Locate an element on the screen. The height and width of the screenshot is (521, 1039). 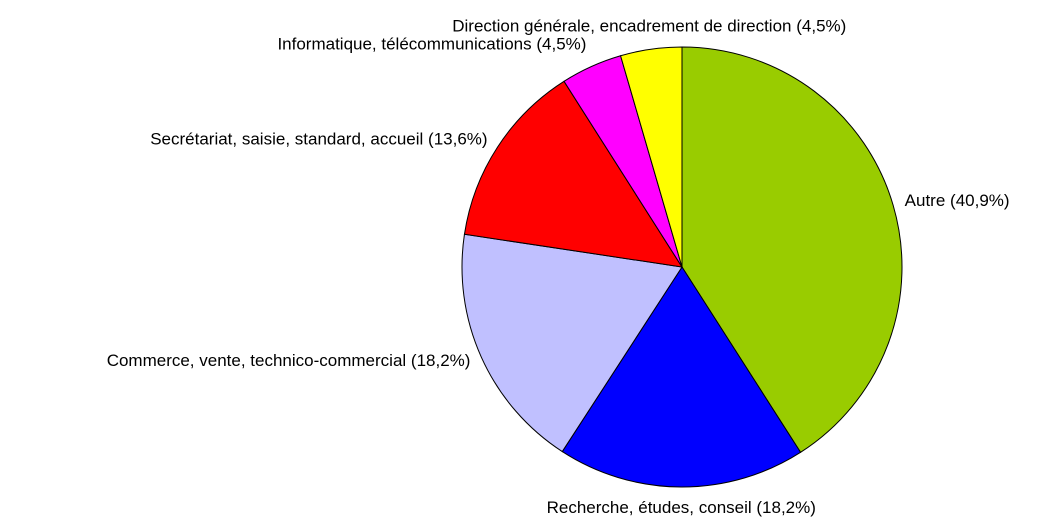
slice-label: Autre (40,9%) is located at coordinates (957, 200).